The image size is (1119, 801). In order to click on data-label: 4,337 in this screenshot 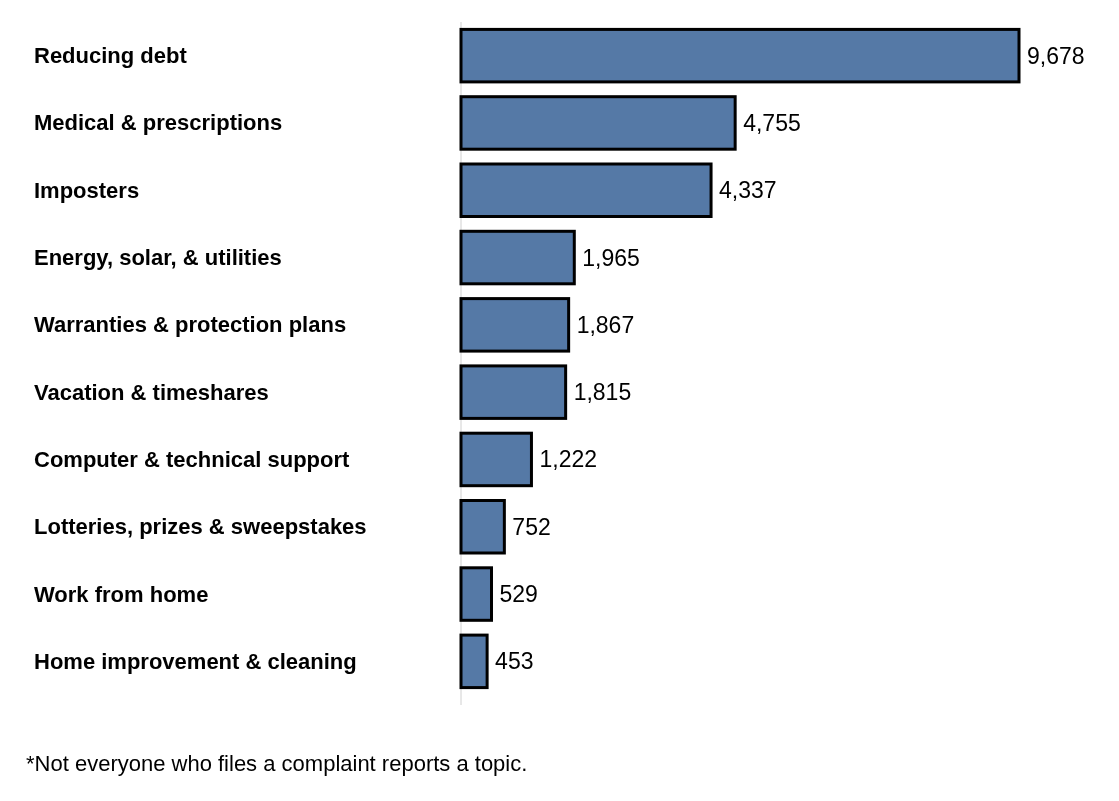, I will do `click(748, 190)`.